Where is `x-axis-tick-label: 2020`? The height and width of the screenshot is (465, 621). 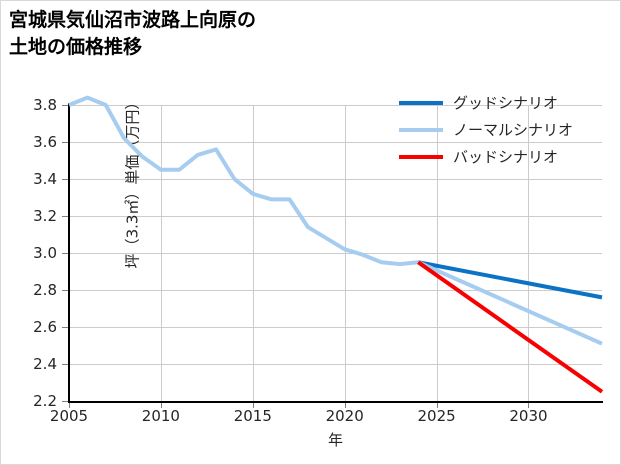 x-axis-tick-label: 2020 is located at coordinates (344, 416).